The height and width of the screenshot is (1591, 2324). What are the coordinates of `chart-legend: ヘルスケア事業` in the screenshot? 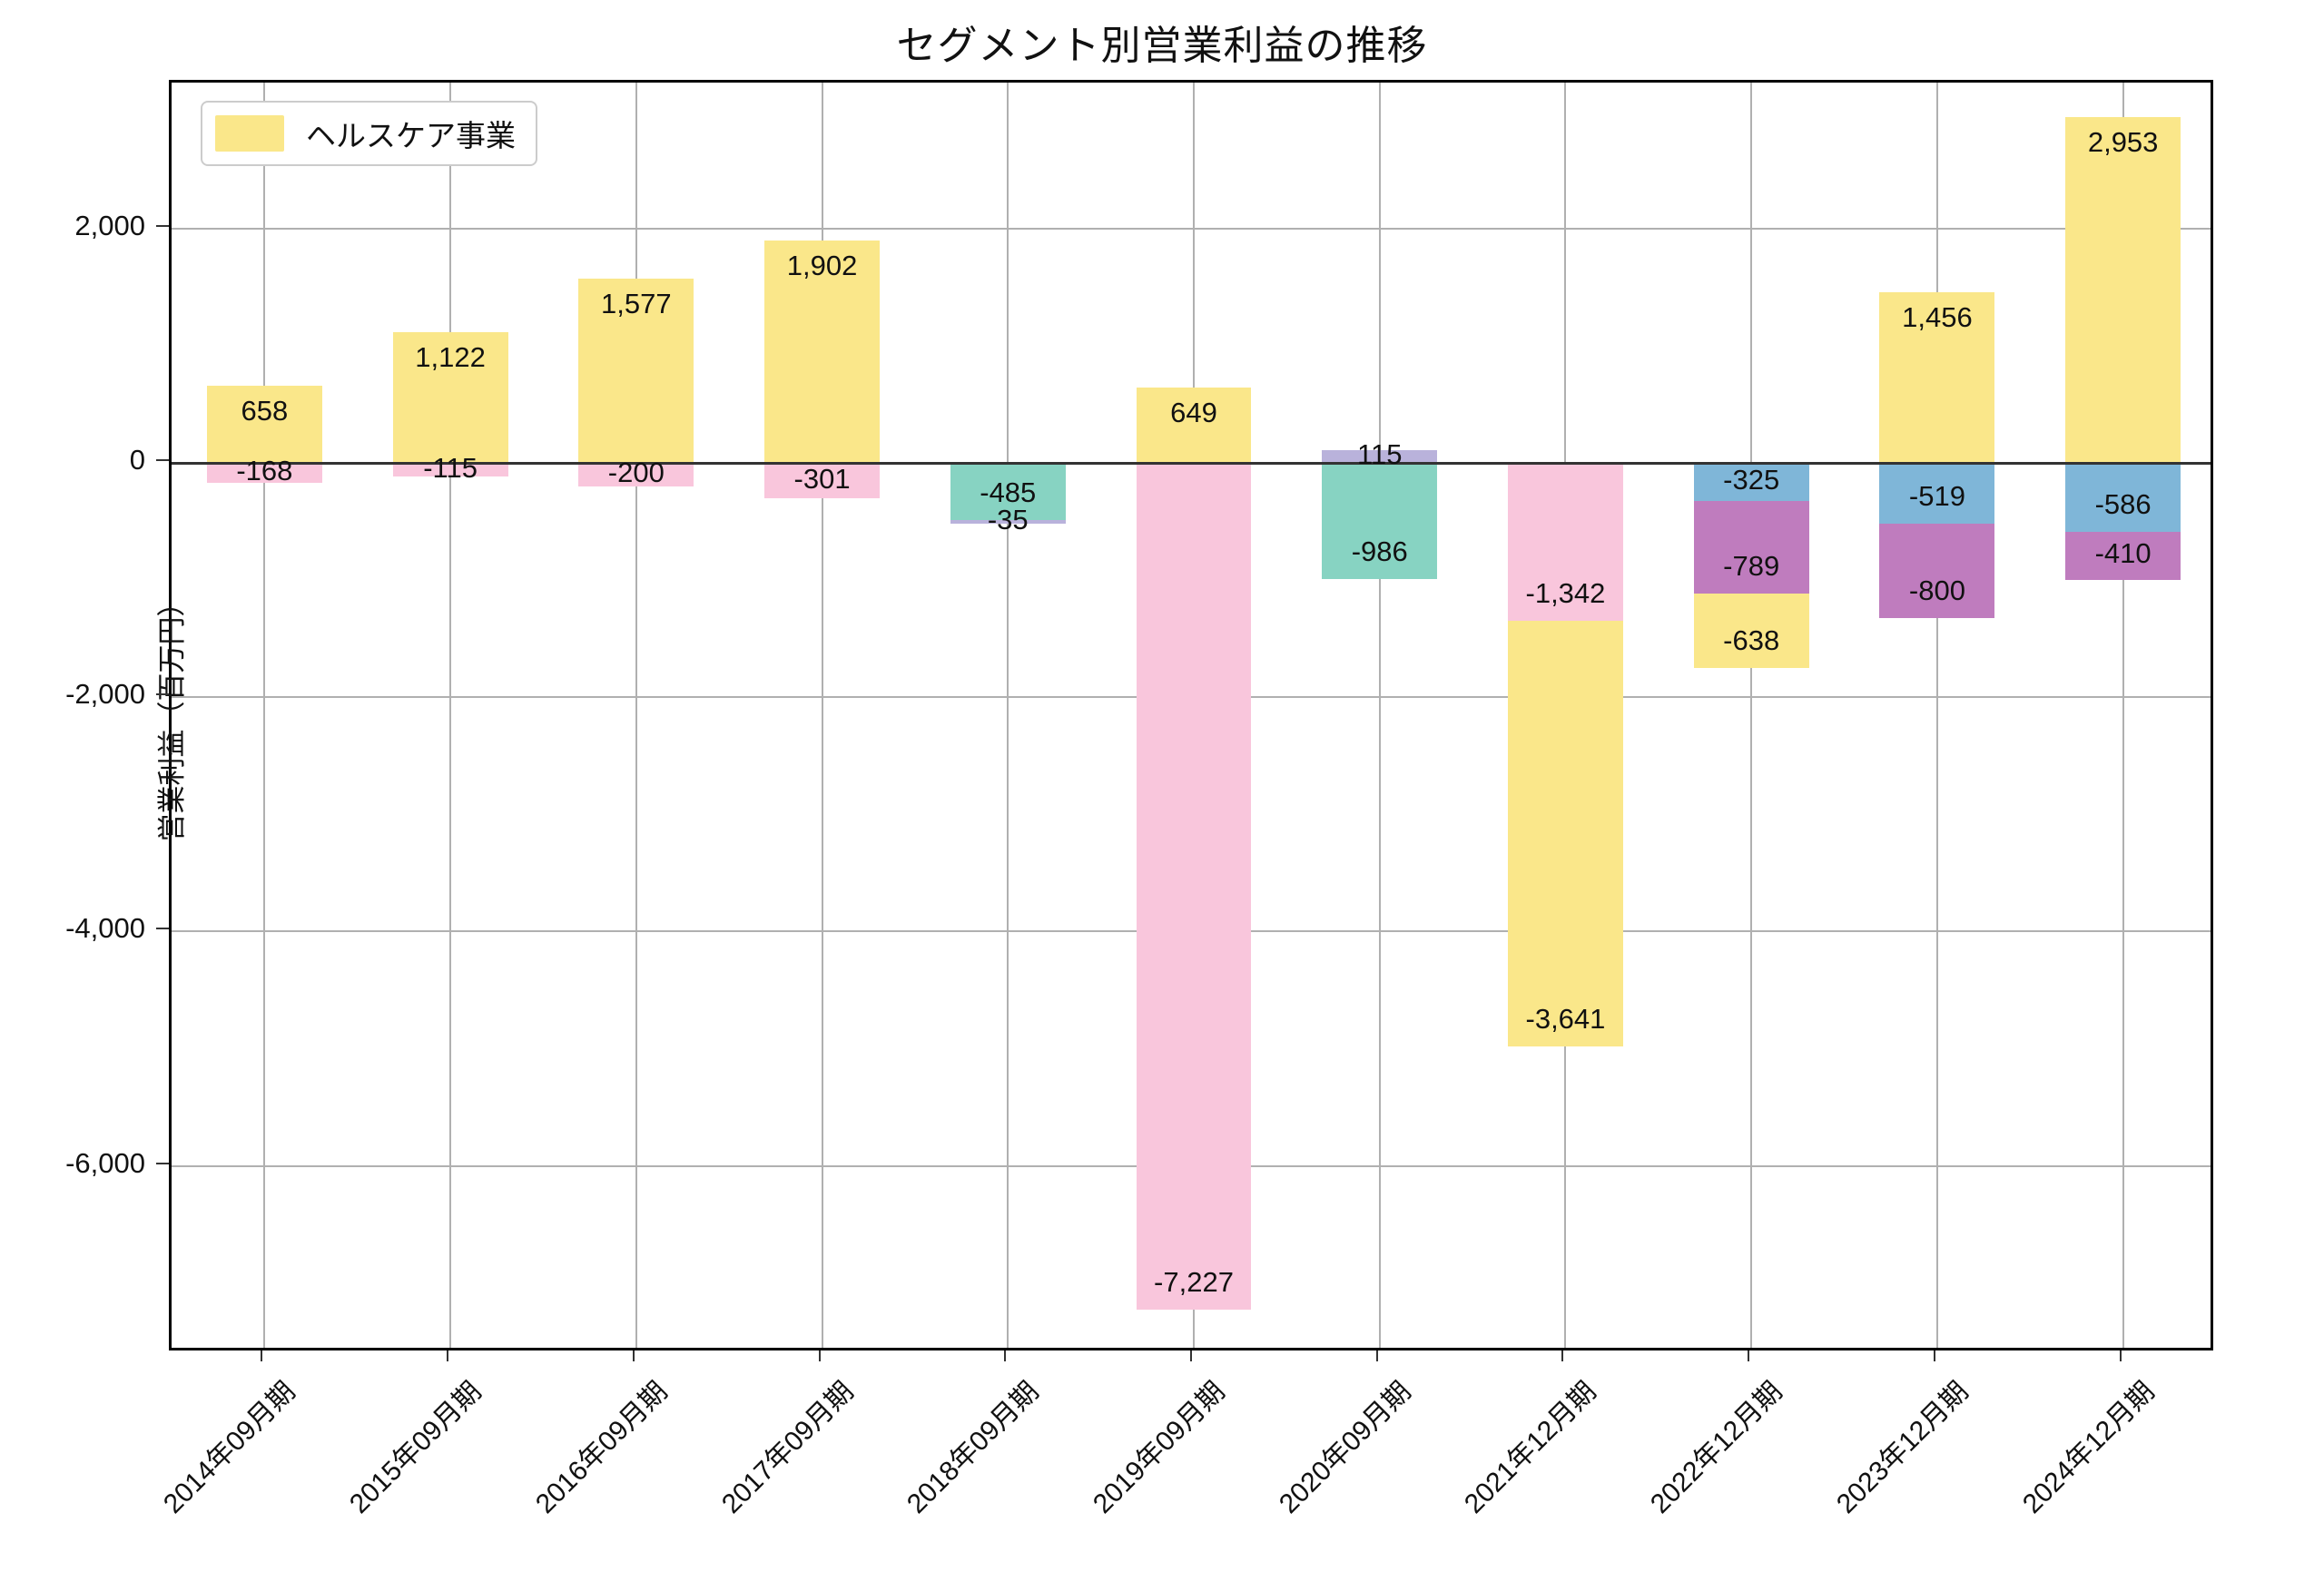 It's located at (369, 133).